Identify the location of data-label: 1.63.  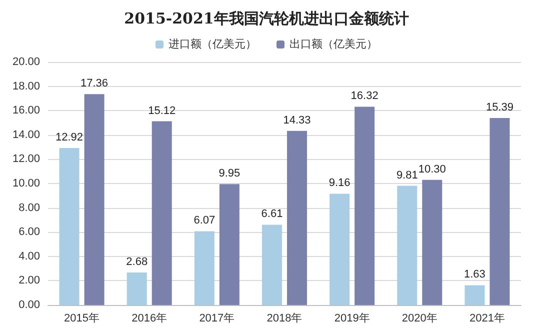
(475, 274).